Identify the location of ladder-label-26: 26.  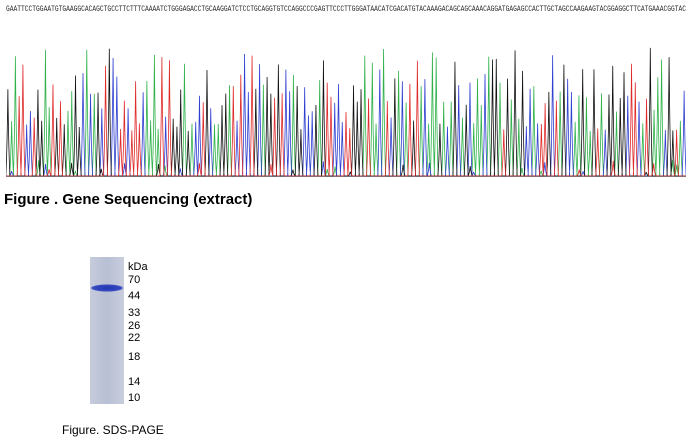
(134, 326).